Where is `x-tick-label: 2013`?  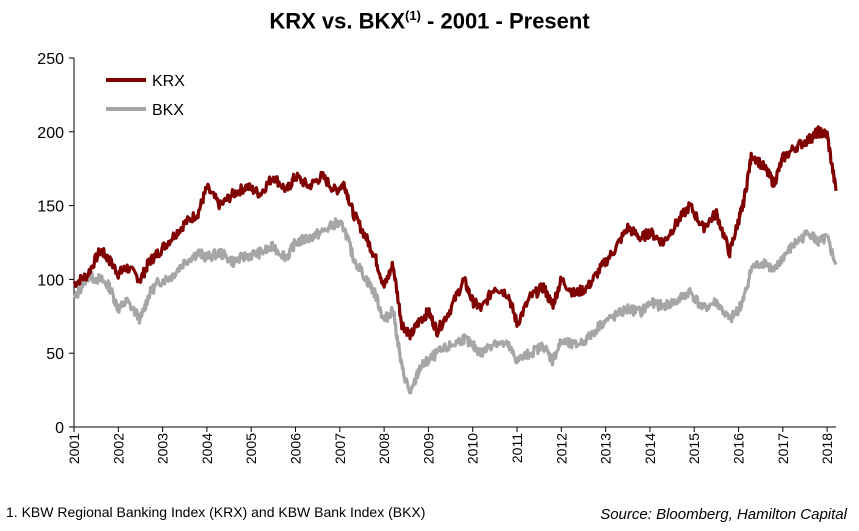 x-tick-label: 2013 is located at coordinates (606, 448).